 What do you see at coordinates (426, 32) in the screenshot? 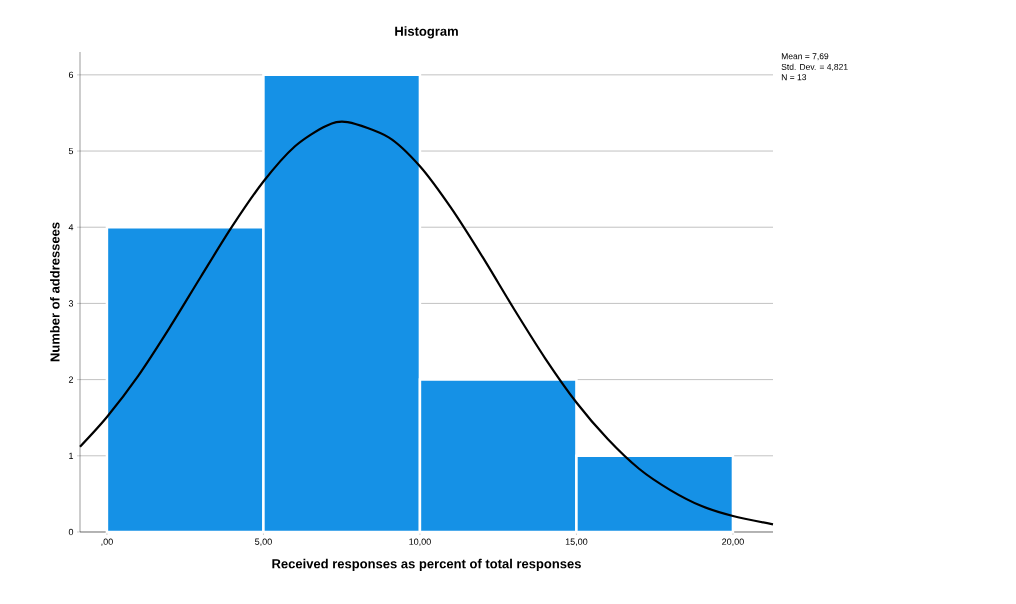
I see `chart-title: Histogram` at bounding box center [426, 32].